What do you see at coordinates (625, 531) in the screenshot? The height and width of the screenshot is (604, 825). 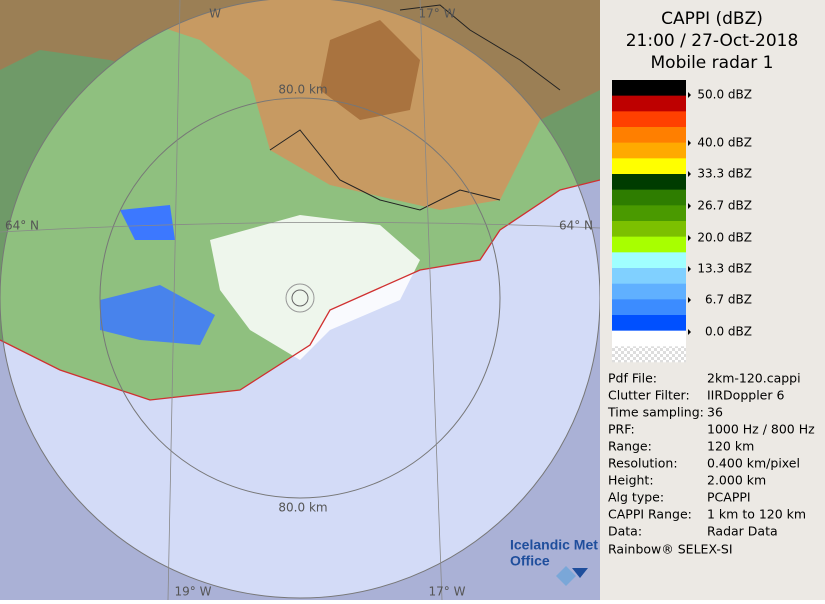 I see `info-key: Data:` at bounding box center [625, 531].